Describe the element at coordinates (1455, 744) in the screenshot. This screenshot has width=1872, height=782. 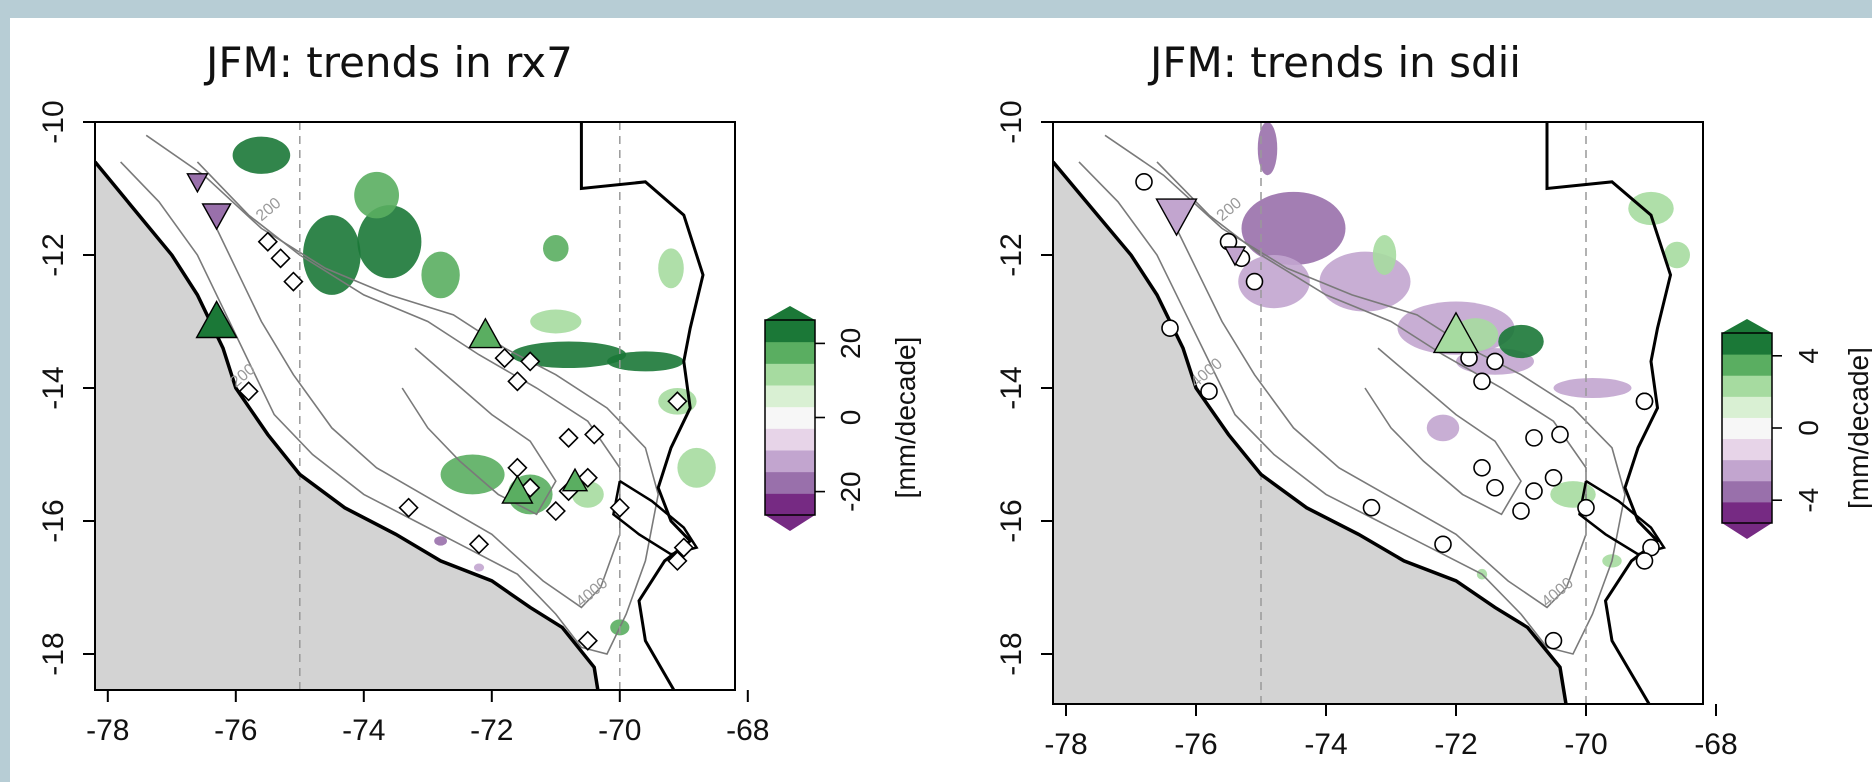
I see `x-tick-label: -72` at that location.